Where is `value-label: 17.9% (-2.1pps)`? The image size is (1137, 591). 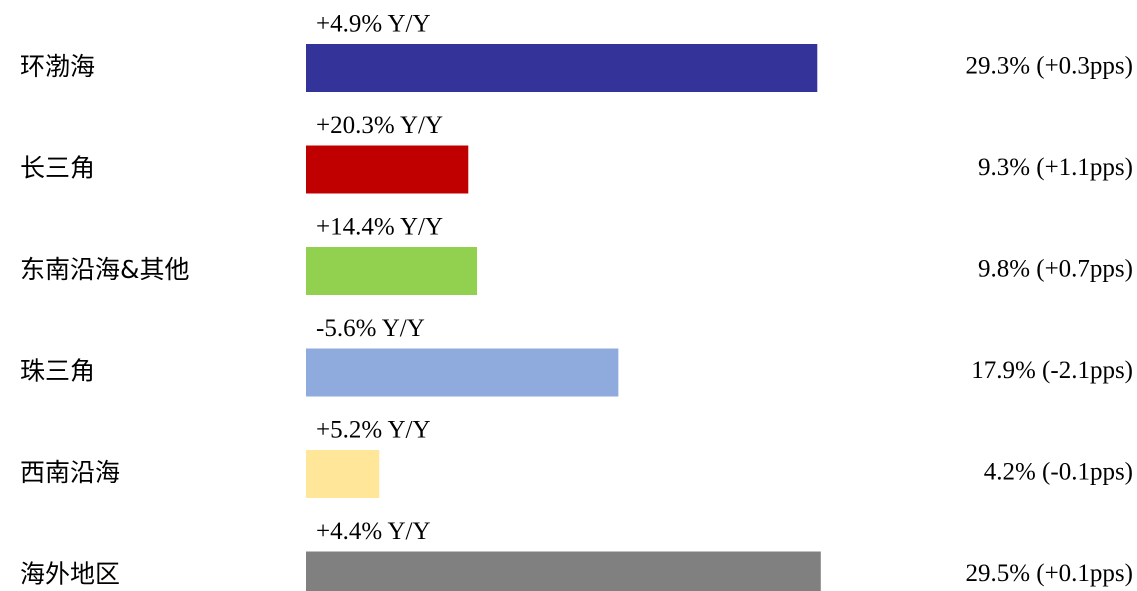
value-label: 17.9% (-2.1pps) is located at coordinates (1052, 370).